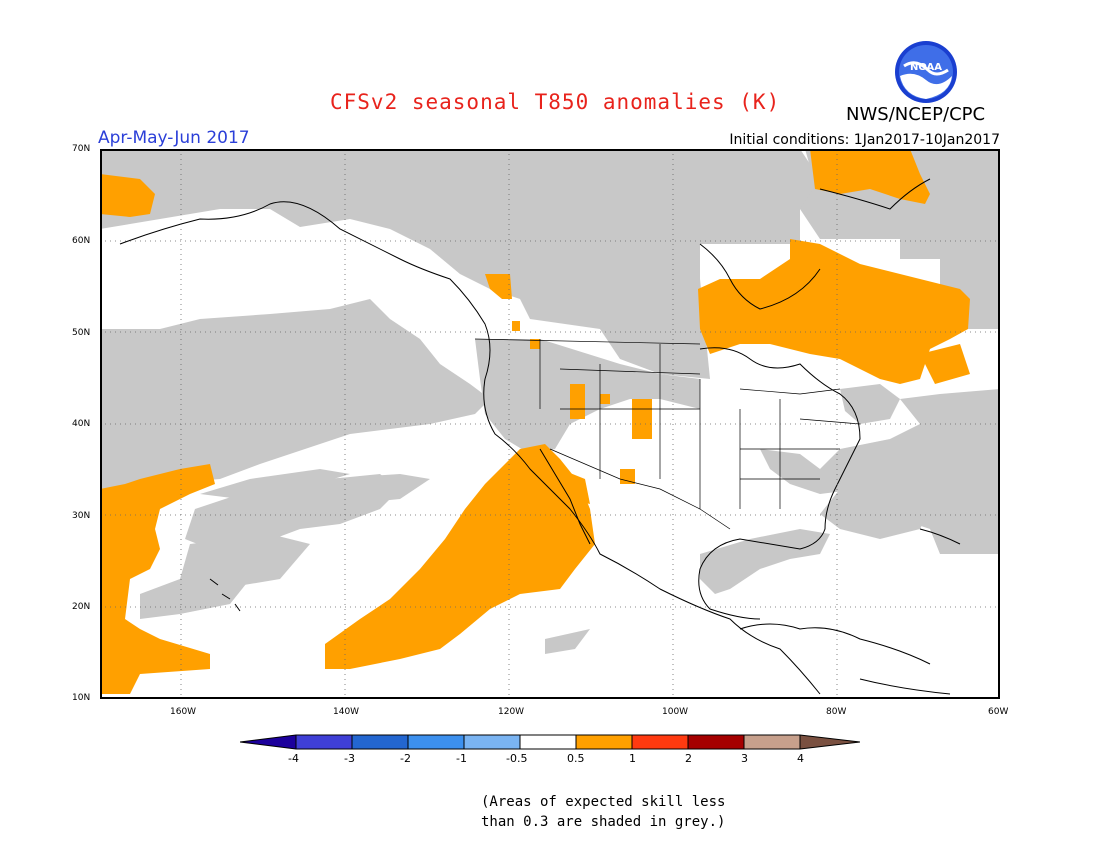  What do you see at coordinates (81, 241) in the screenshot?
I see `lat-label-60n: 60N` at bounding box center [81, 241].